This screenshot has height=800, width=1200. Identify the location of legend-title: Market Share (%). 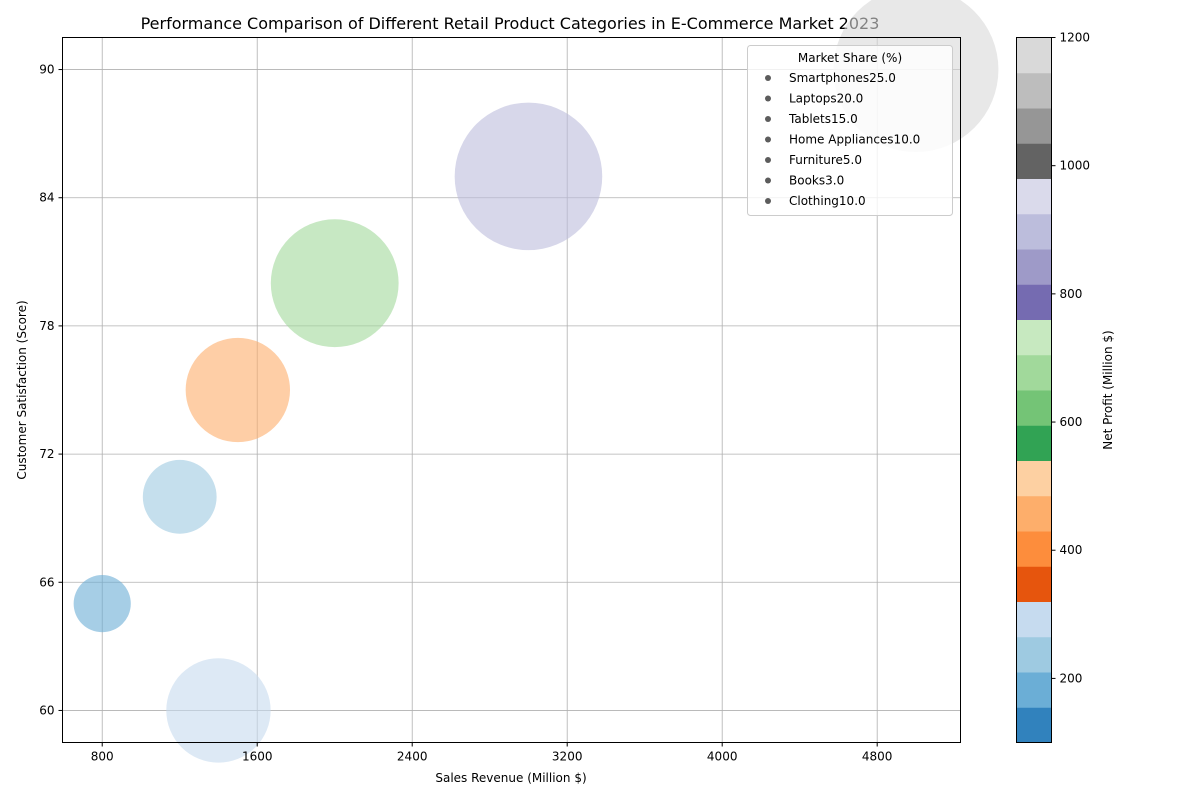
(850, 58).